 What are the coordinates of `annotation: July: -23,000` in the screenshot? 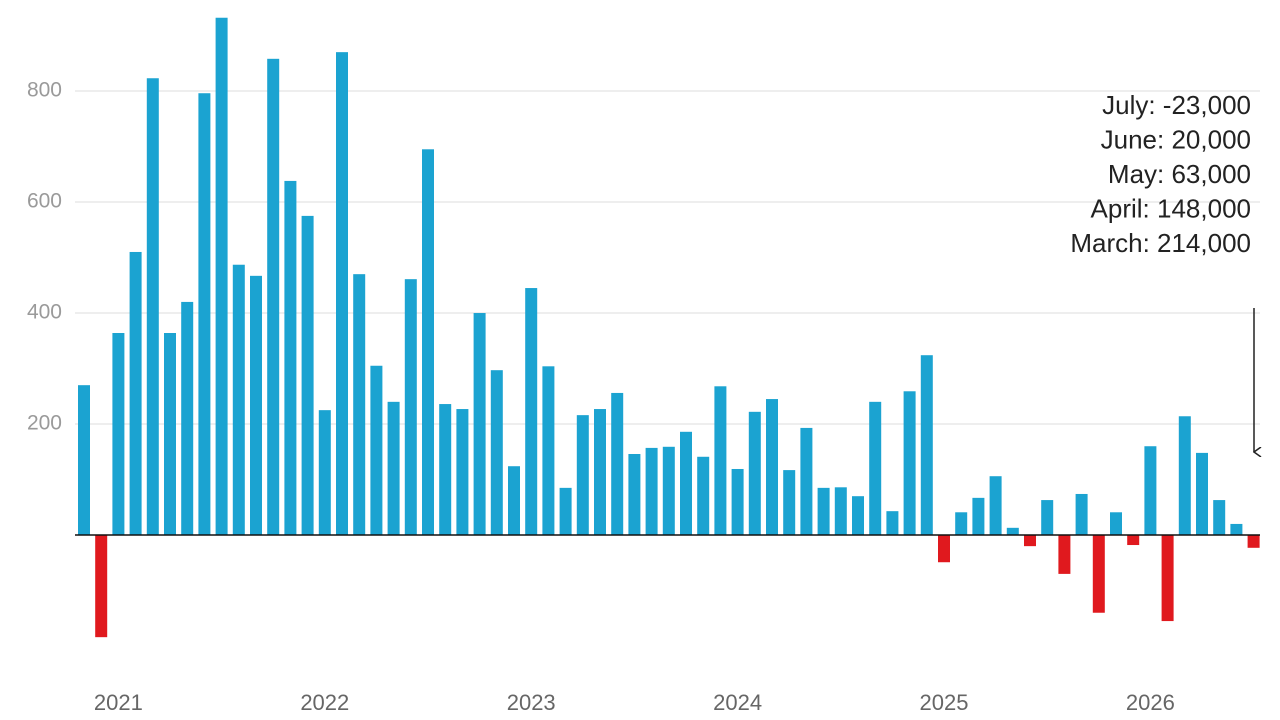 It's located at (1176, 105).